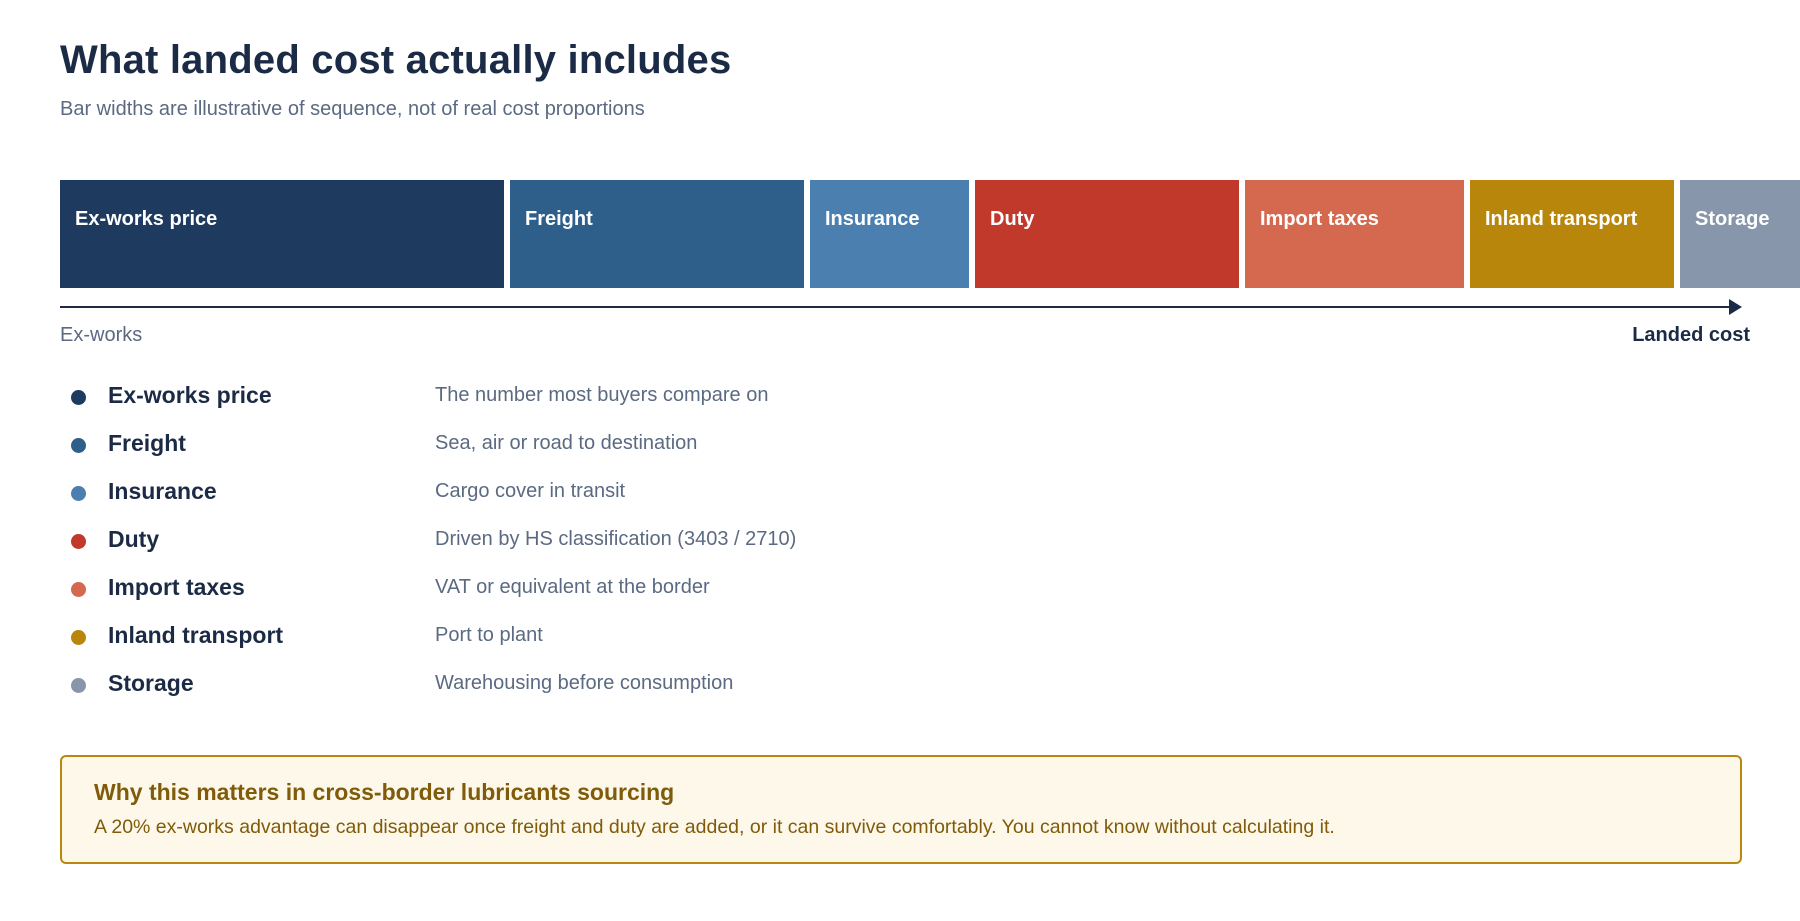  What do you see at coordinates (572, 587) in the screenshot?
I see `legend-description: VAT or equivalent at the border` at bounding box center [572, 587].